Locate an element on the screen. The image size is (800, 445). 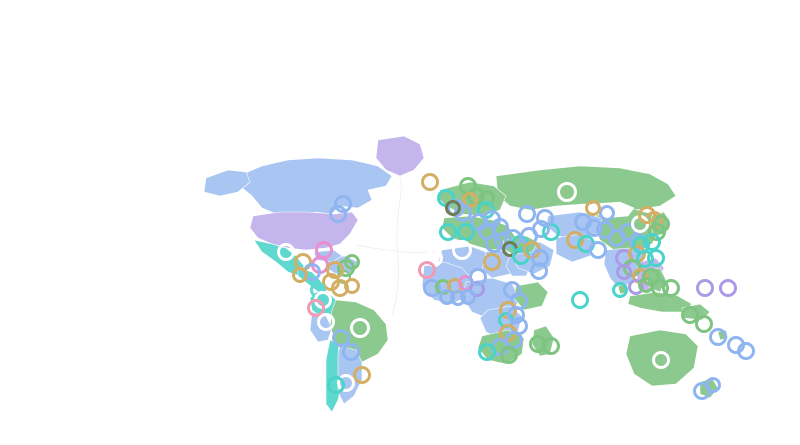
marker-balkans is located at coordinates (494, 244).